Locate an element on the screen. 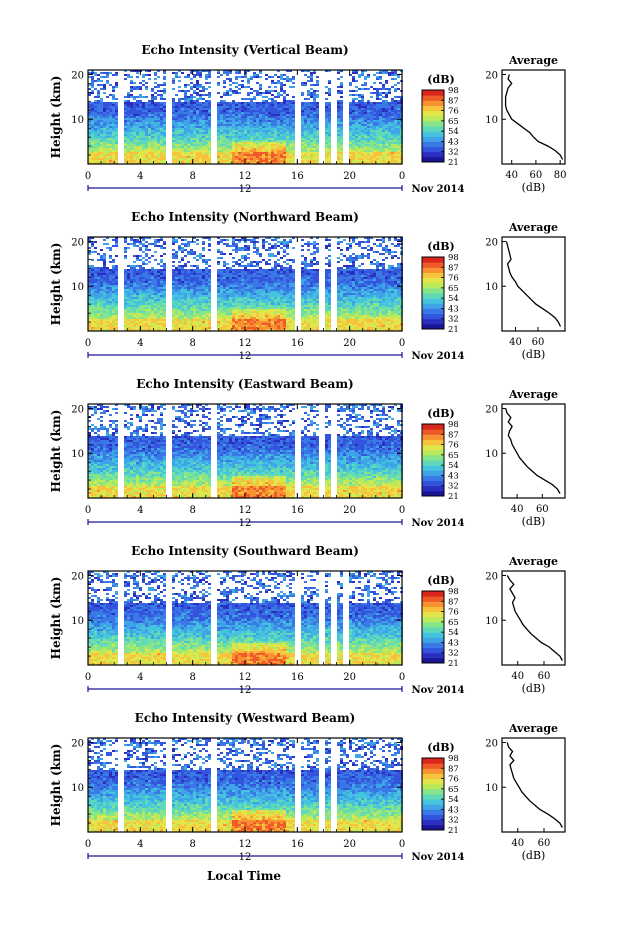 Image resolution: width=619 pixels, height=929 pixels. colorbar-swatch is located at coordinates (433, 144).